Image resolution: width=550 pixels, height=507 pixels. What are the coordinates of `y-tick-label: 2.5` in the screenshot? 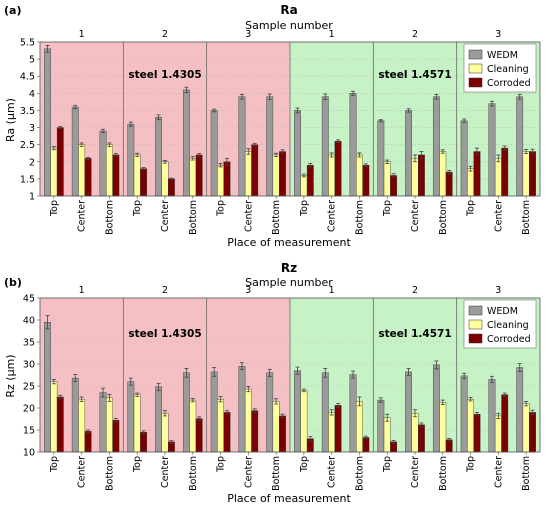 It's located at (27, 145).